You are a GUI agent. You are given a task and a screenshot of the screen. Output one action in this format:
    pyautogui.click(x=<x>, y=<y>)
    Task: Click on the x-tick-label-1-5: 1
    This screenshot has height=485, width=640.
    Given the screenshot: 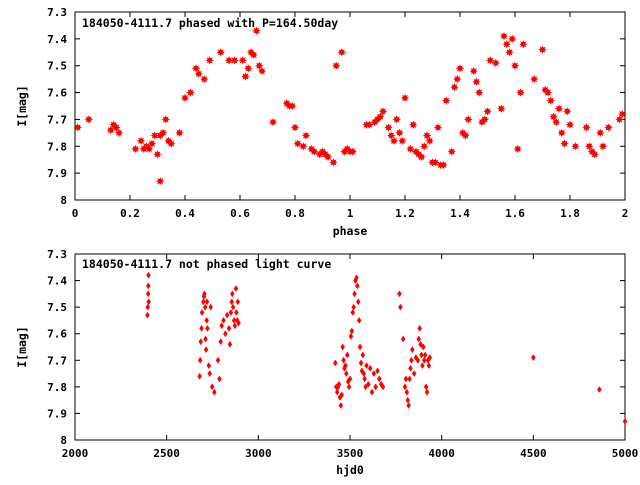 What is the action you would take?
    pyautogui.click(x=350, y=213)
    